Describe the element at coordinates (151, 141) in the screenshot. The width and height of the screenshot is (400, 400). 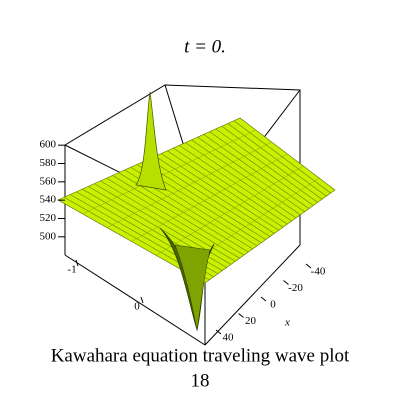
I see `surface-spike` at that location.